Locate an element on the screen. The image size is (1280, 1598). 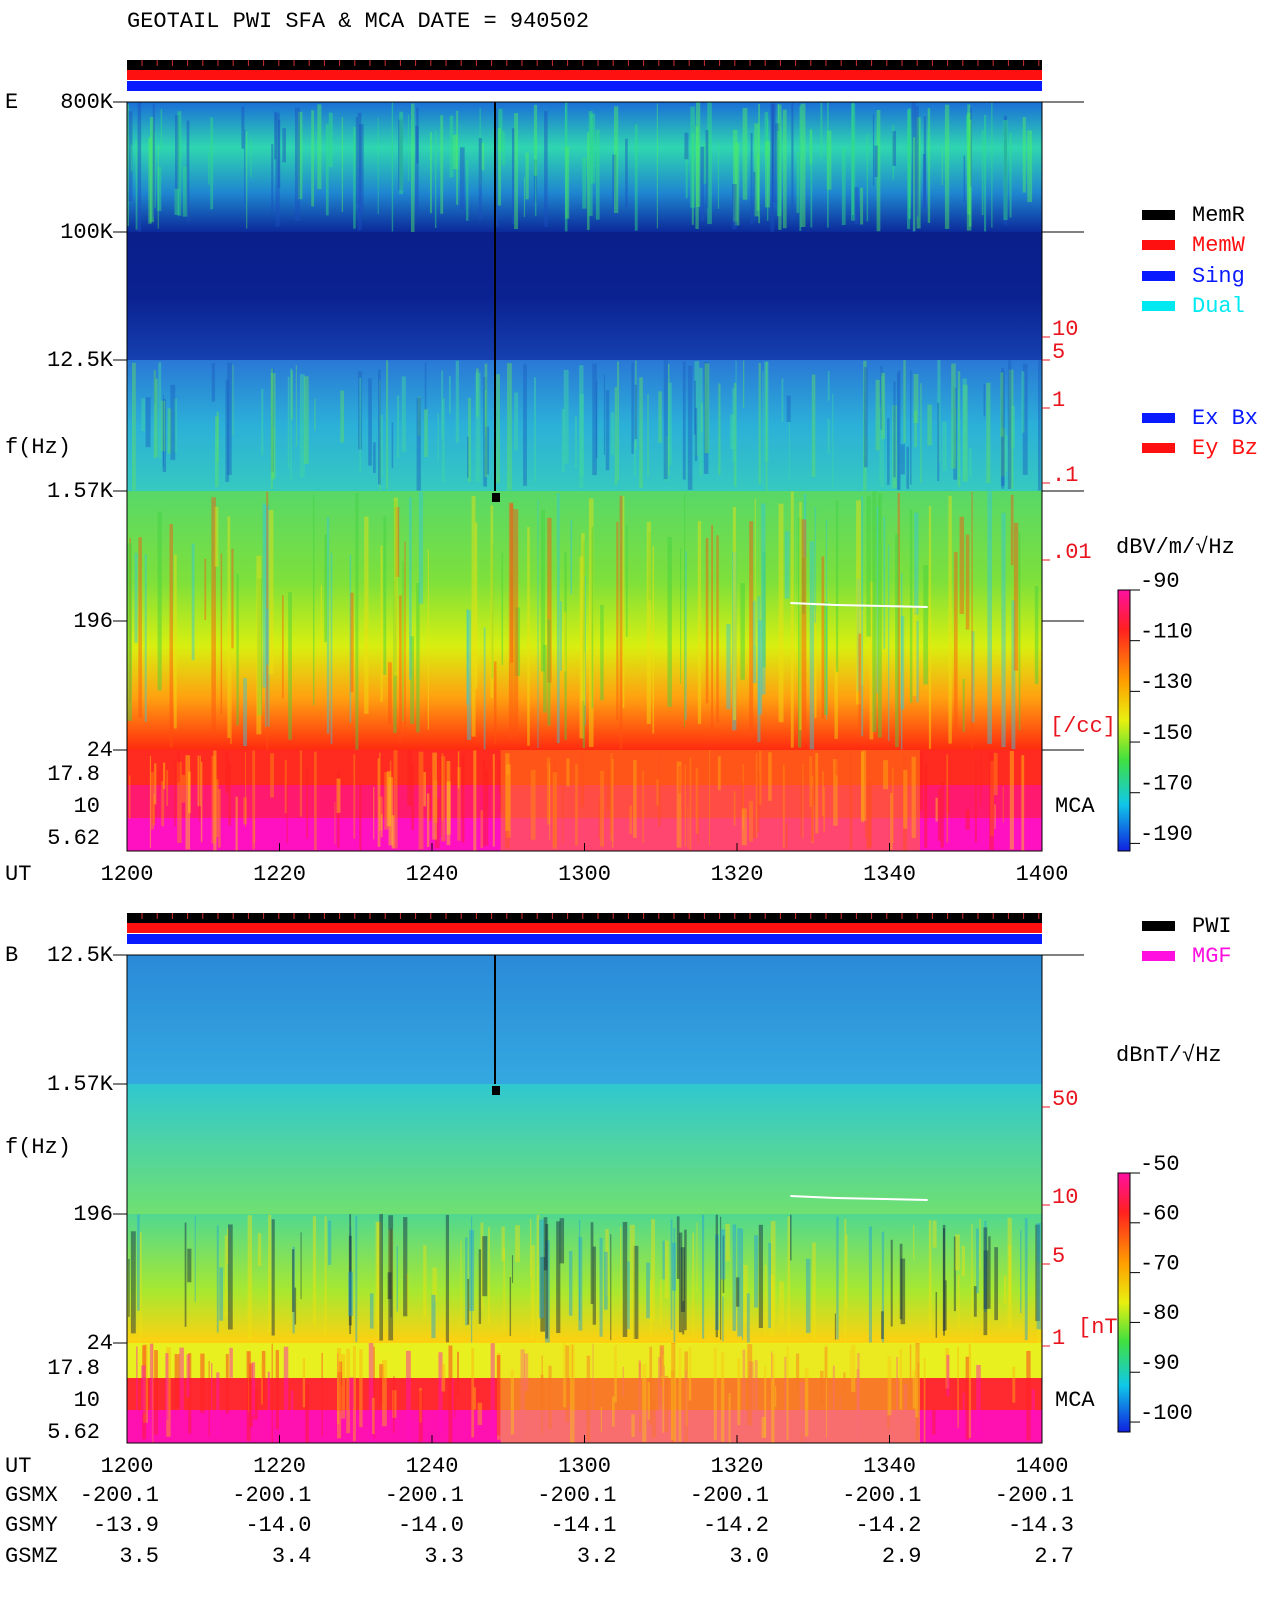
mca-tick-label: 17.8 is located at coordinates (73, 774).